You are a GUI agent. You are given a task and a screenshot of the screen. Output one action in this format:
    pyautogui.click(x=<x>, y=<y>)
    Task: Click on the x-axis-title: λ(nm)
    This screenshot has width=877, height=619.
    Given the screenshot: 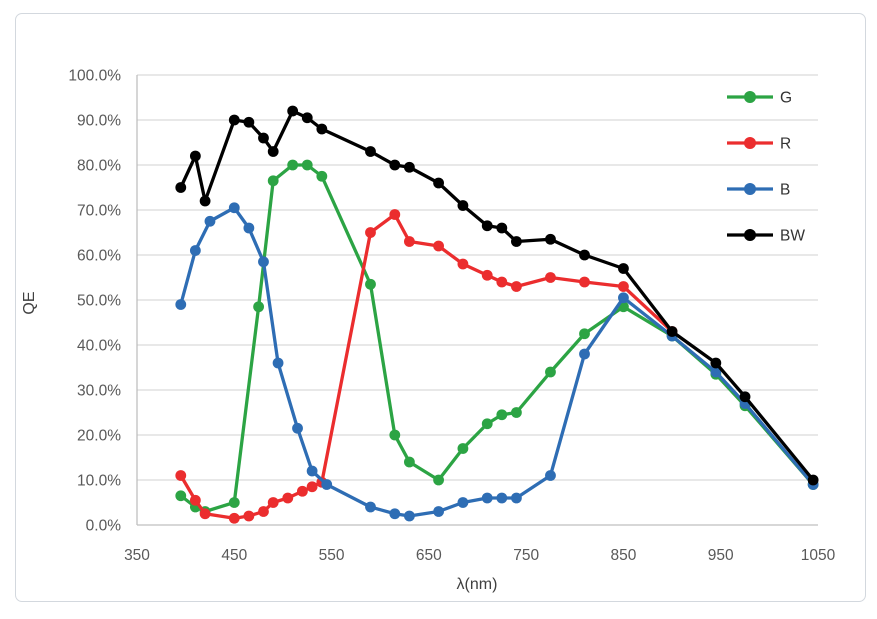 What is the action you would take?
    pyautogui.click(x=477, y=584)
    